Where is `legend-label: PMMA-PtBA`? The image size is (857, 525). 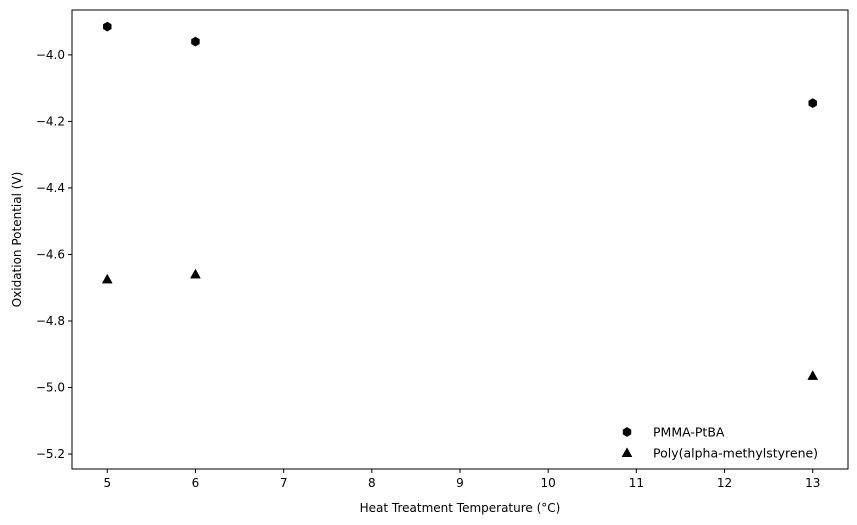
legend-label: PMMA-PtBA is located at coordinates (689, 432).